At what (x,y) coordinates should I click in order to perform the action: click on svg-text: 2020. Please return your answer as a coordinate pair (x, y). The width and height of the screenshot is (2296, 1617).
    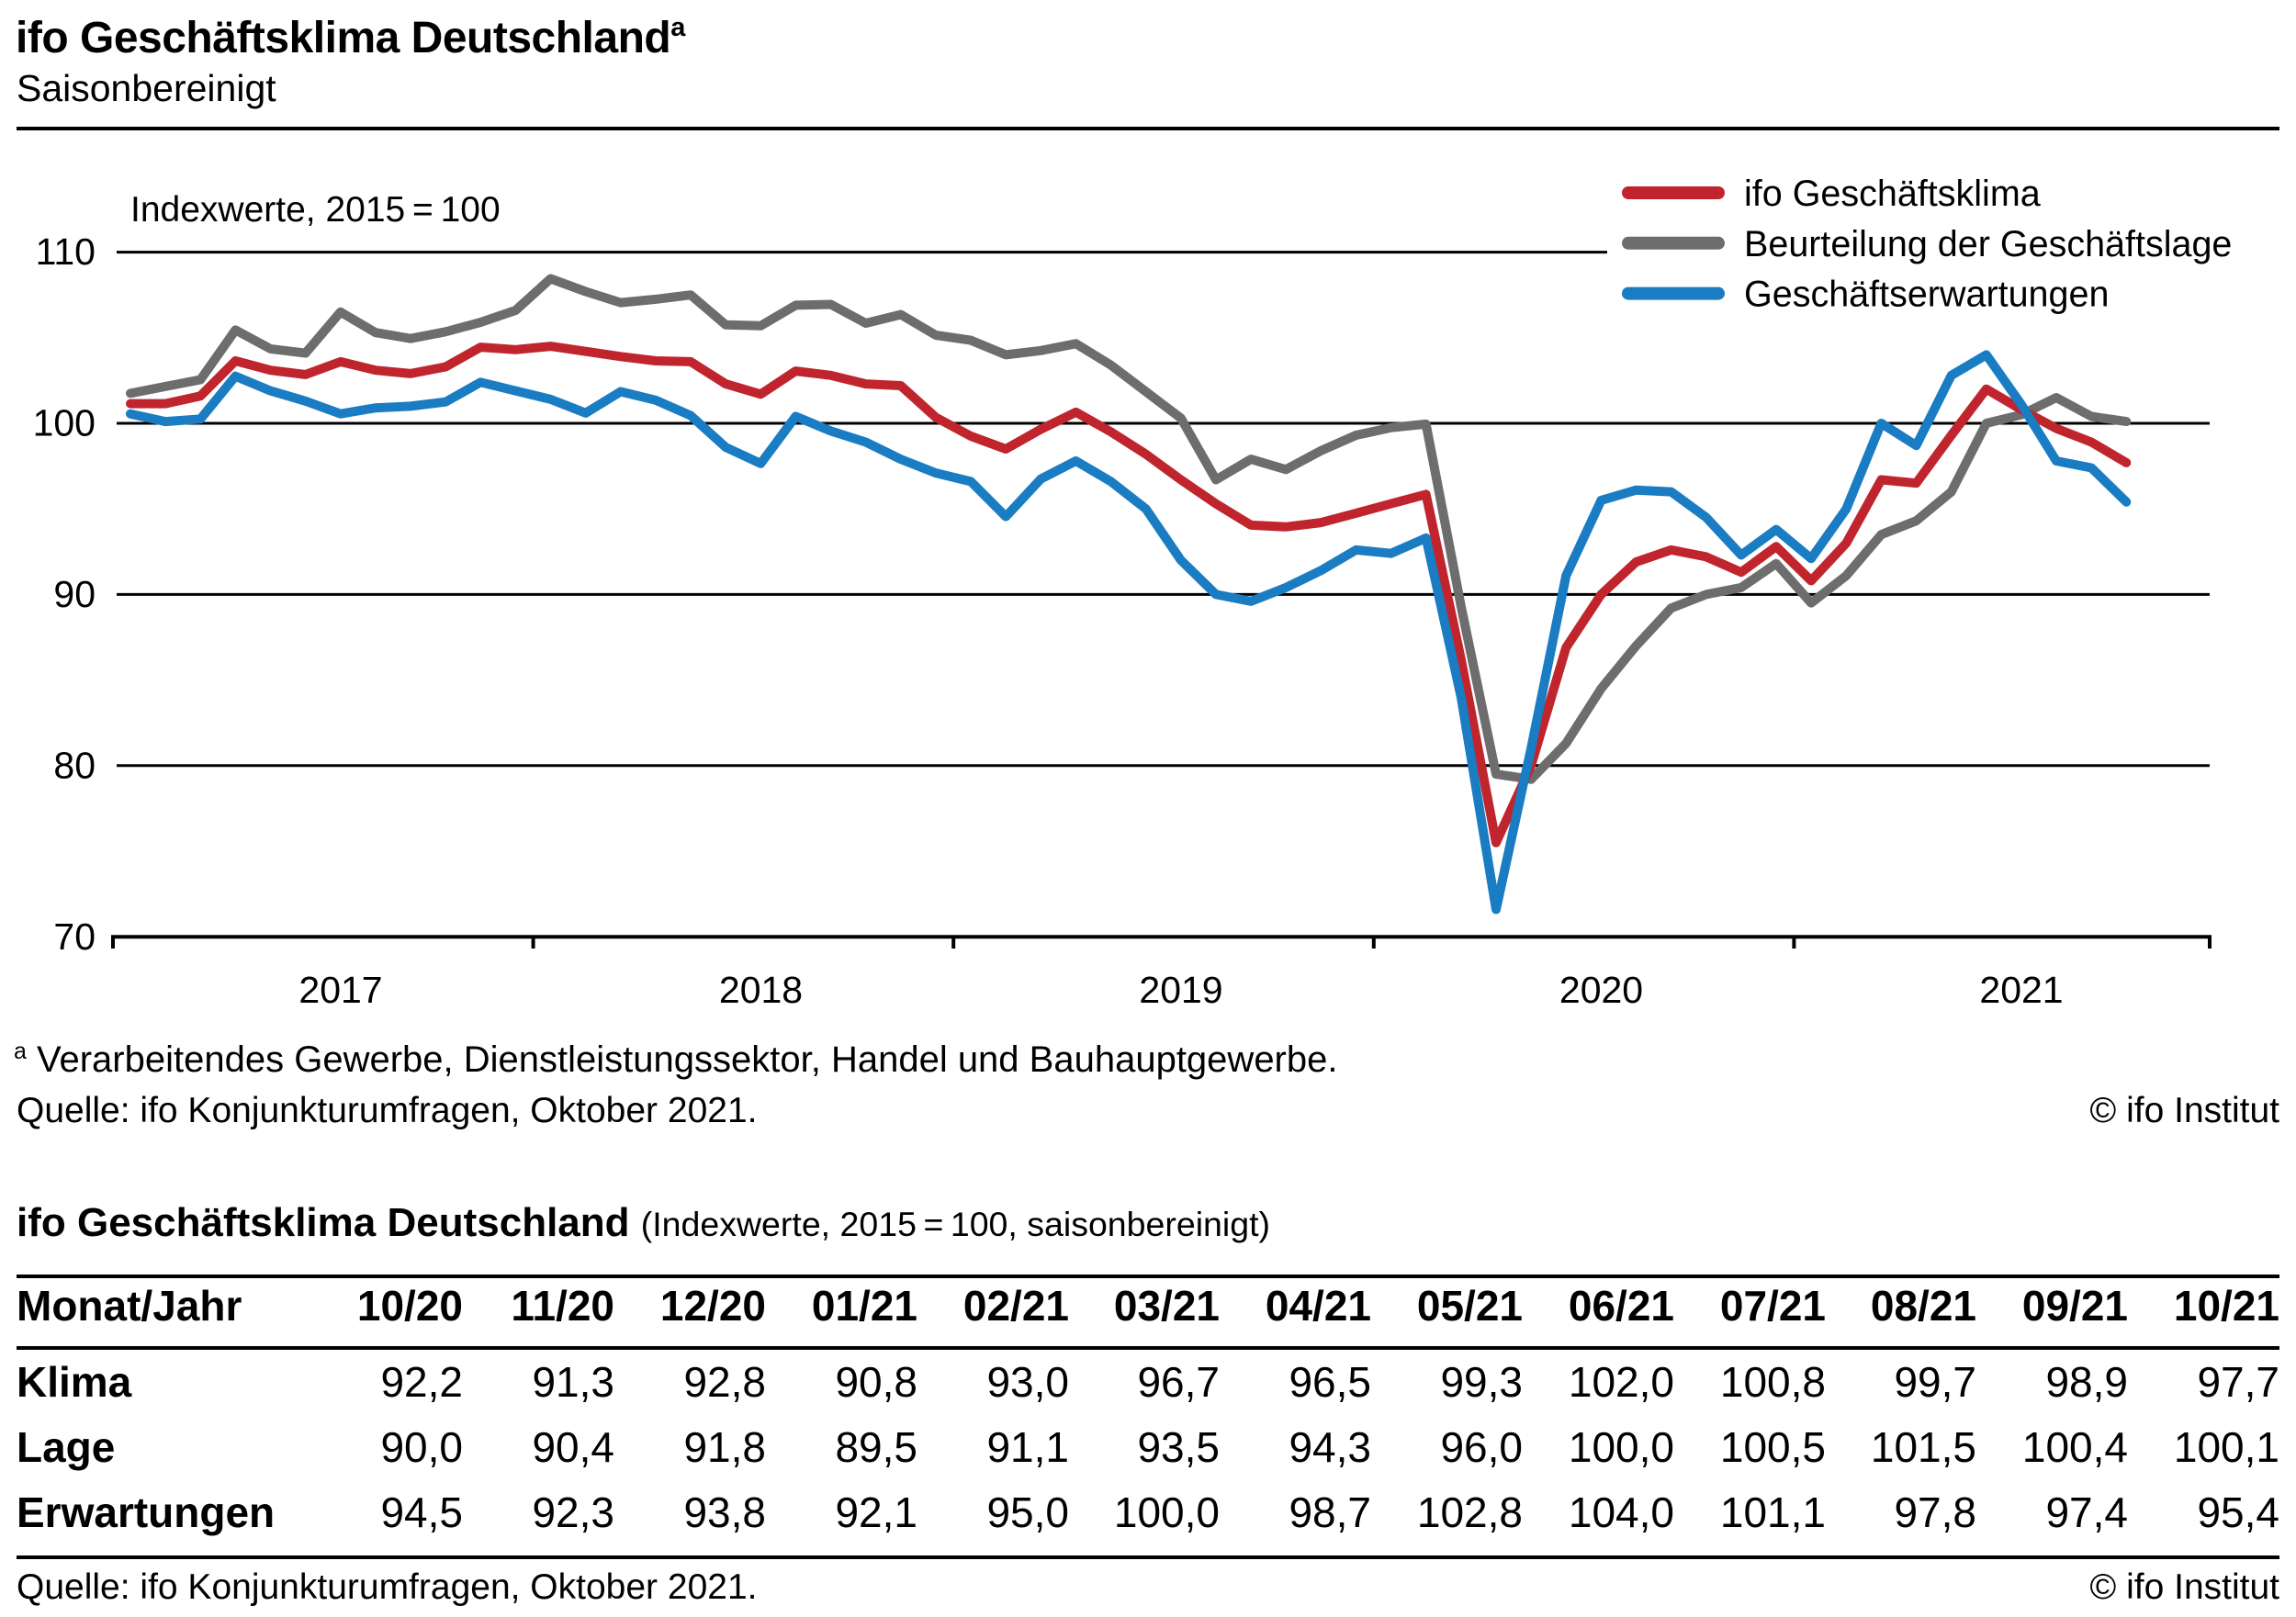
    Looking at the image, I should click on (1601, 990).